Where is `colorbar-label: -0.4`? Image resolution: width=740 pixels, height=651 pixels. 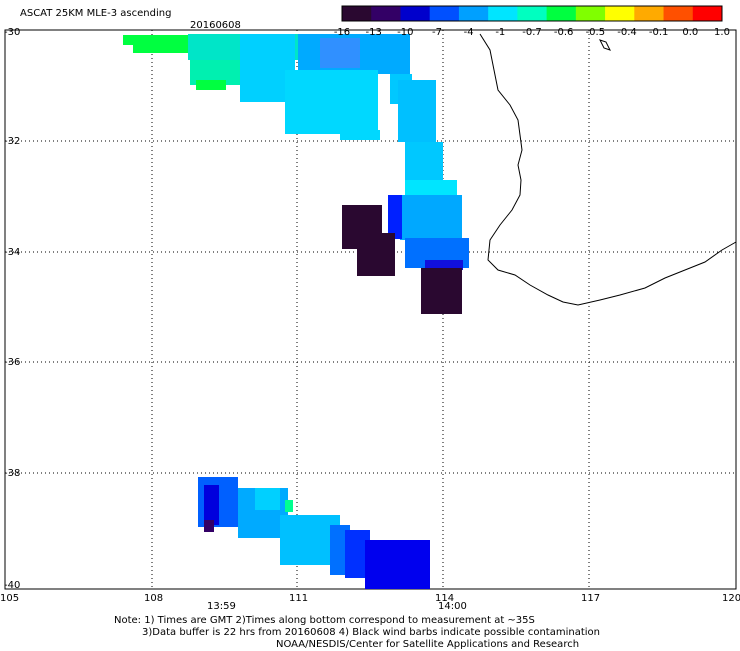 colorbar-label: -0.4 is located at coordinates (627, 32).